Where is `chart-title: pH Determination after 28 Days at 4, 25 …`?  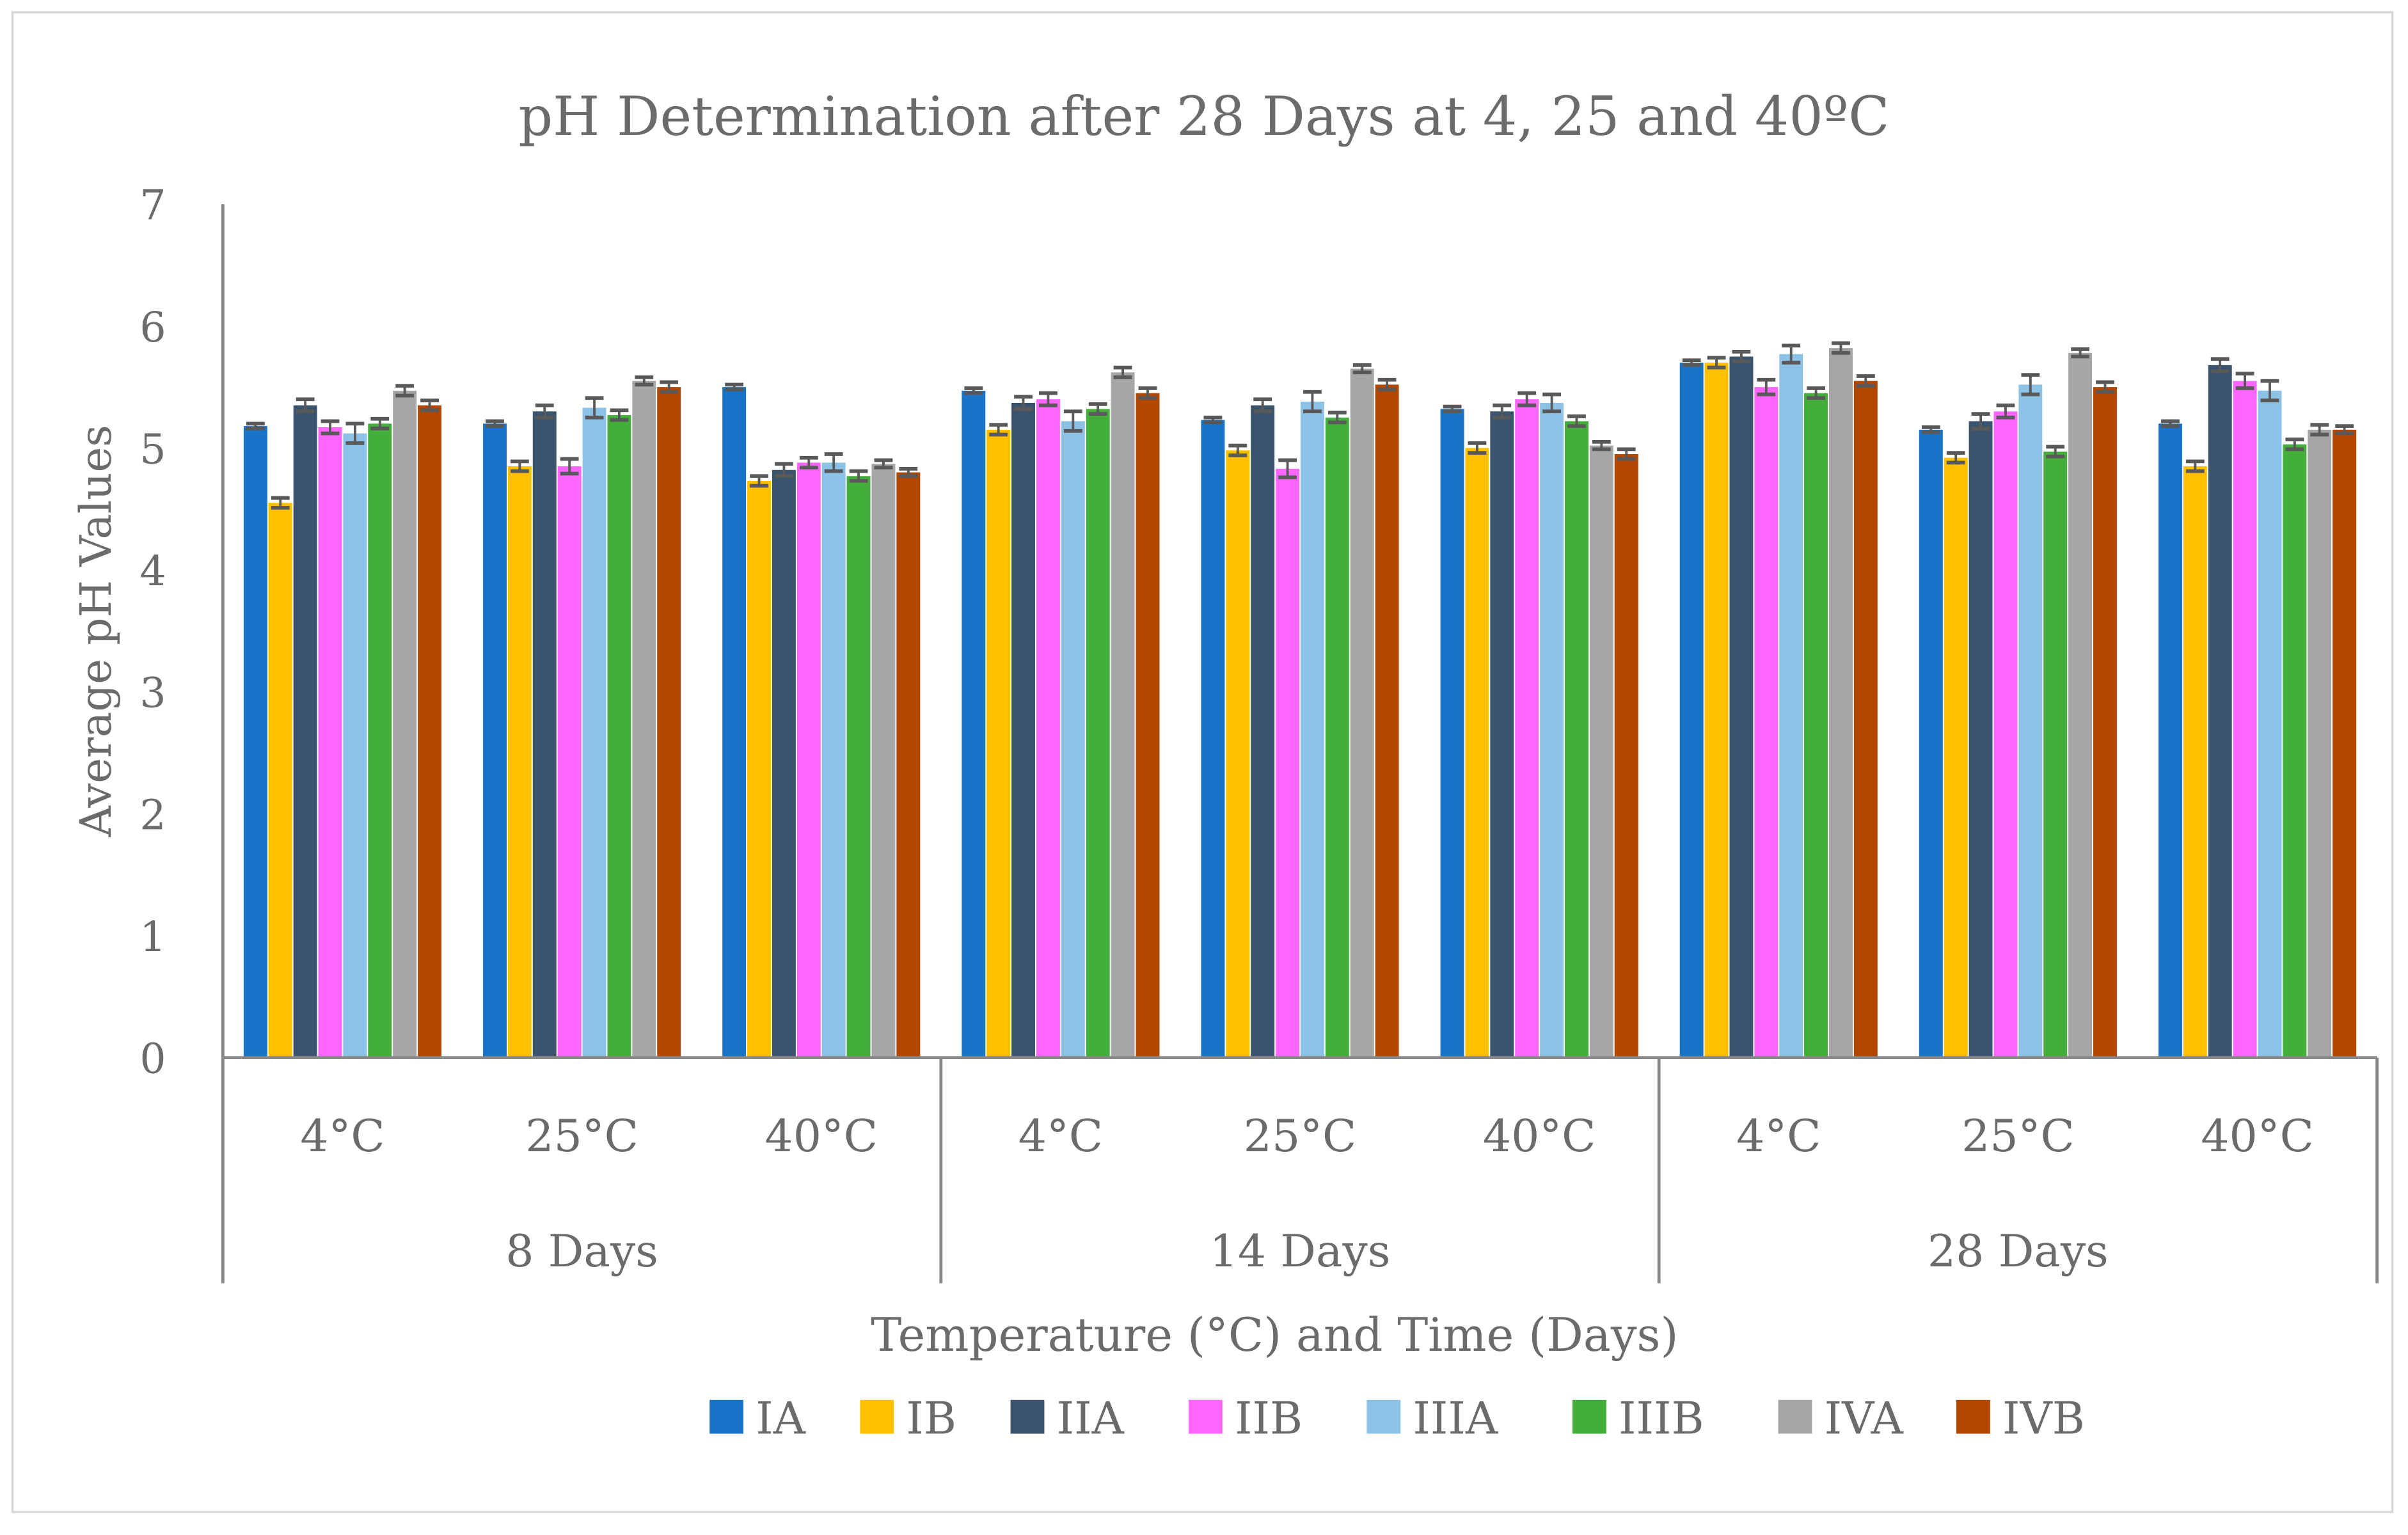 chart-title: pH Determination after 28 Days at 4, 25 … is located at coordinates (1203, 116).